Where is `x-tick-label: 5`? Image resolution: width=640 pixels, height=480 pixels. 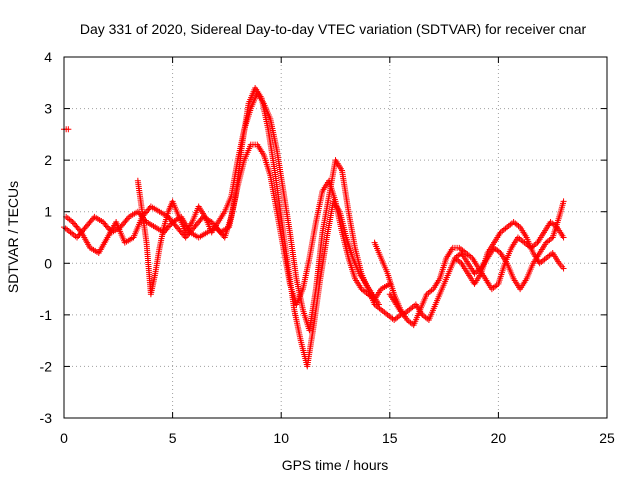 x-tick-label: 5 is located at coordinates (173, 438).